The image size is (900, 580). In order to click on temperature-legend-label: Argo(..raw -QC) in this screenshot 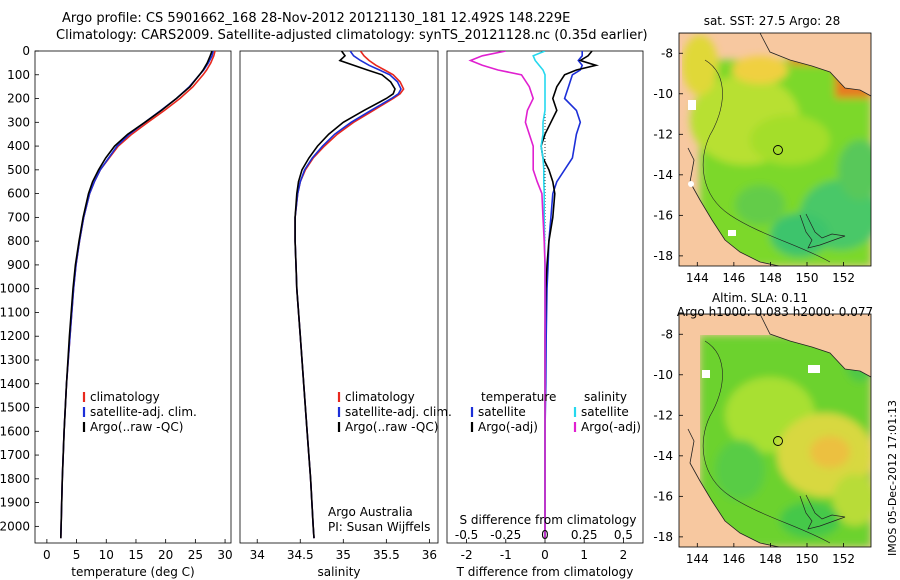, I will do `click(136, 427)`.